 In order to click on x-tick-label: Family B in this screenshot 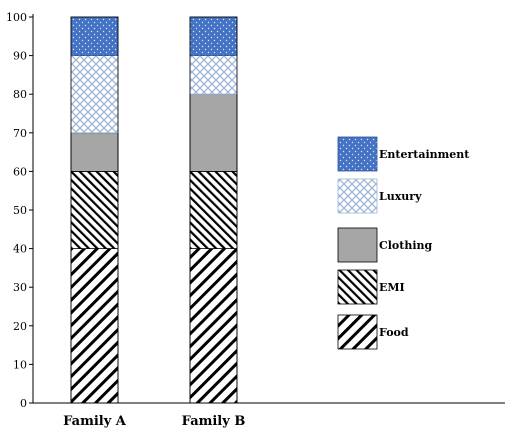, I will do `click(214, 421)`.